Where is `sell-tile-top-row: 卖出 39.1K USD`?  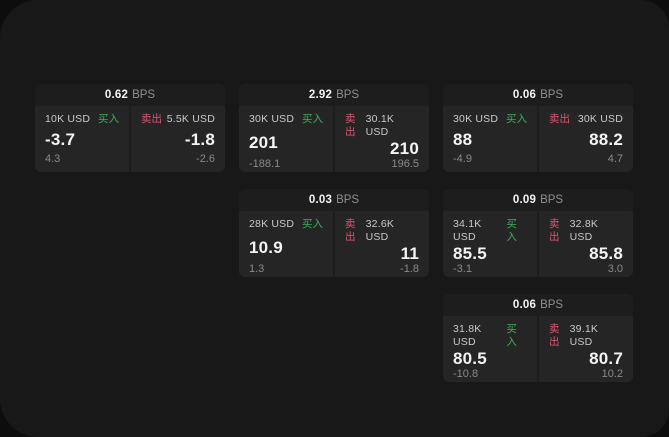 sell-tile-top-row: 卖出 39.1K USD is located at coordinates (586, 336).